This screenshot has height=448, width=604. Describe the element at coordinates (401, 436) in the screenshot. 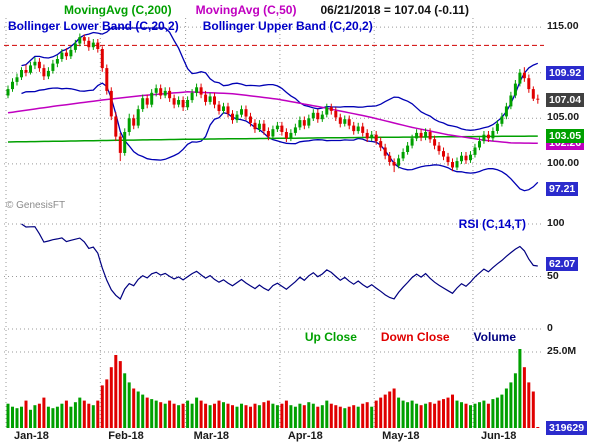

I see `month-label: May-18` at that location.